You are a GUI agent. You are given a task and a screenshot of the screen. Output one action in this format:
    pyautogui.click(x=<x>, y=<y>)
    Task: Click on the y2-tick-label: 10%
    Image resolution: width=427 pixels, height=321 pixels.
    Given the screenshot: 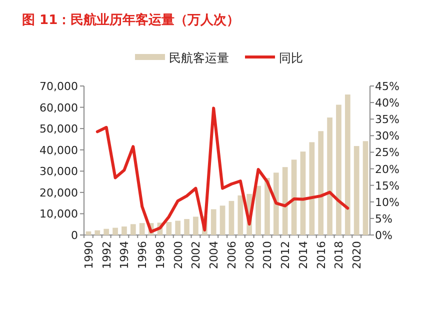 What is the action you would take?
    pyautogui.click(x=387, y=202)
    